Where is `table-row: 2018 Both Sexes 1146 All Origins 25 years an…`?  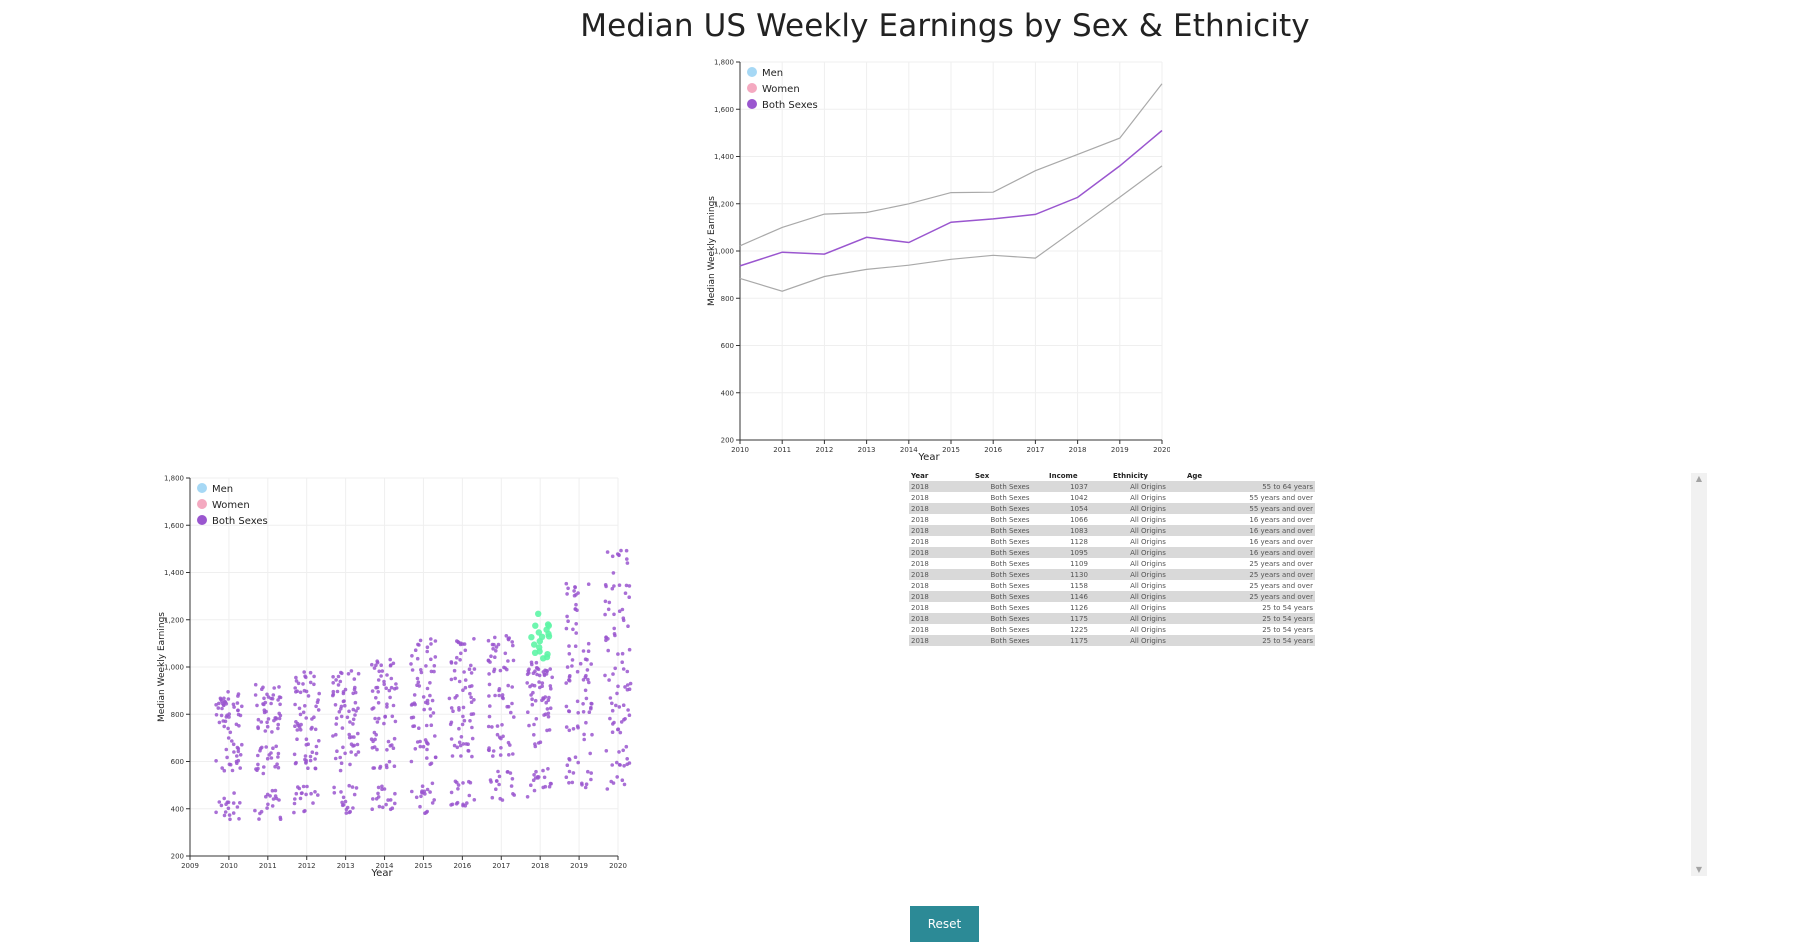
table-row: 2018 Both Sexes 1146 All Origins 25 years an… is located at coordinates (1112, 596).